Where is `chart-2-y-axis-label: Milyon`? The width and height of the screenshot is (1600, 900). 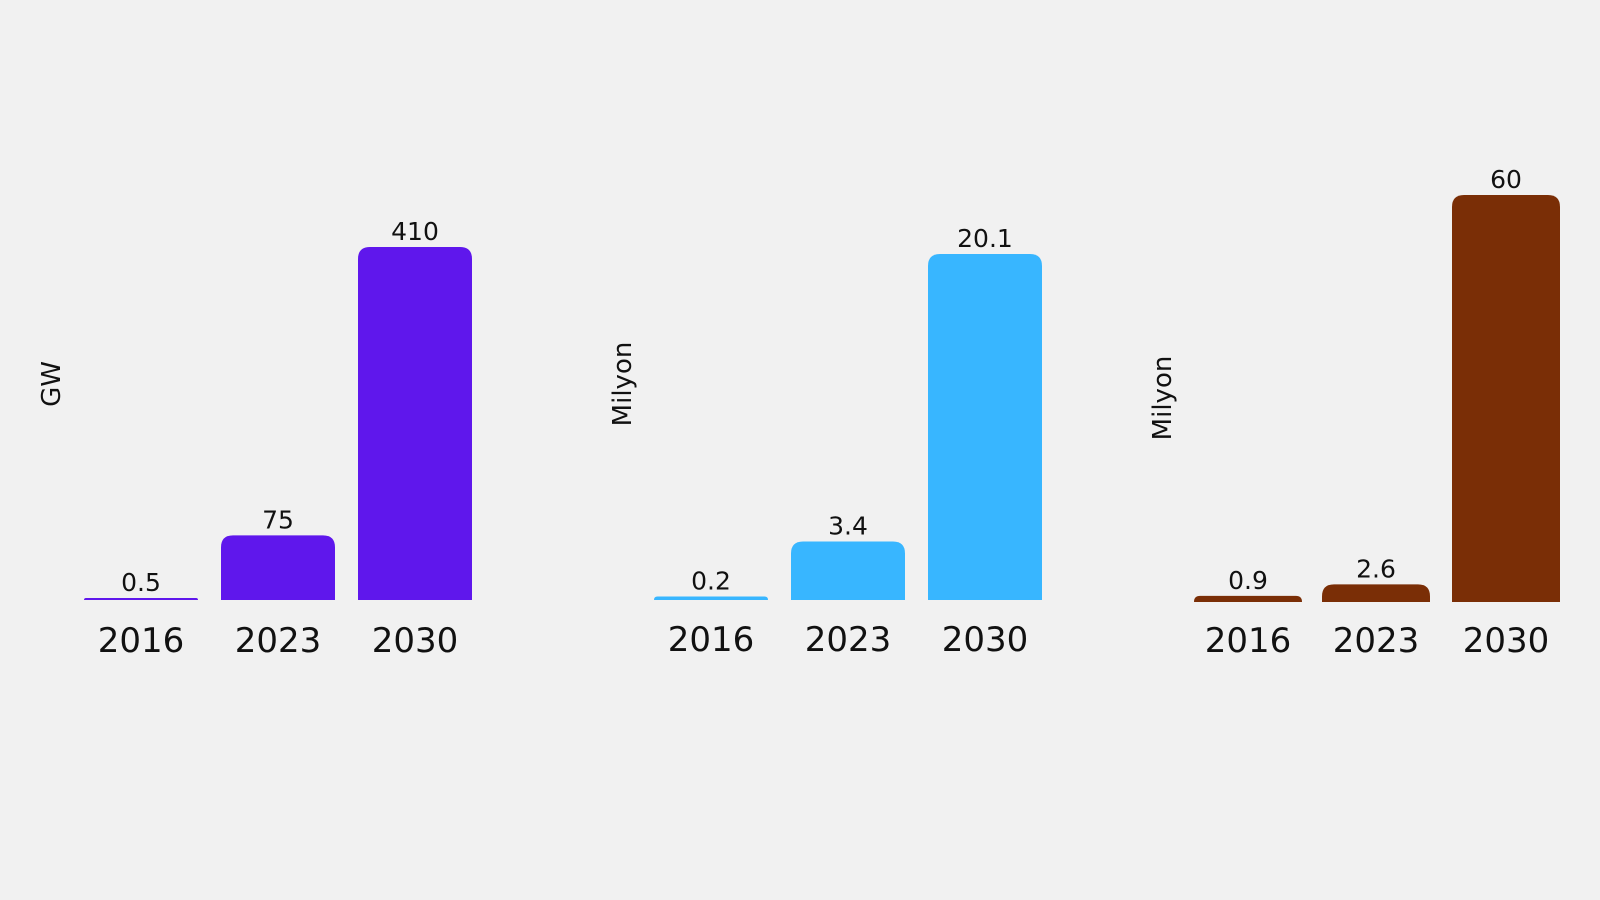 chart-2-y-axis-label: Milyon is located at coordinates (623, 384).